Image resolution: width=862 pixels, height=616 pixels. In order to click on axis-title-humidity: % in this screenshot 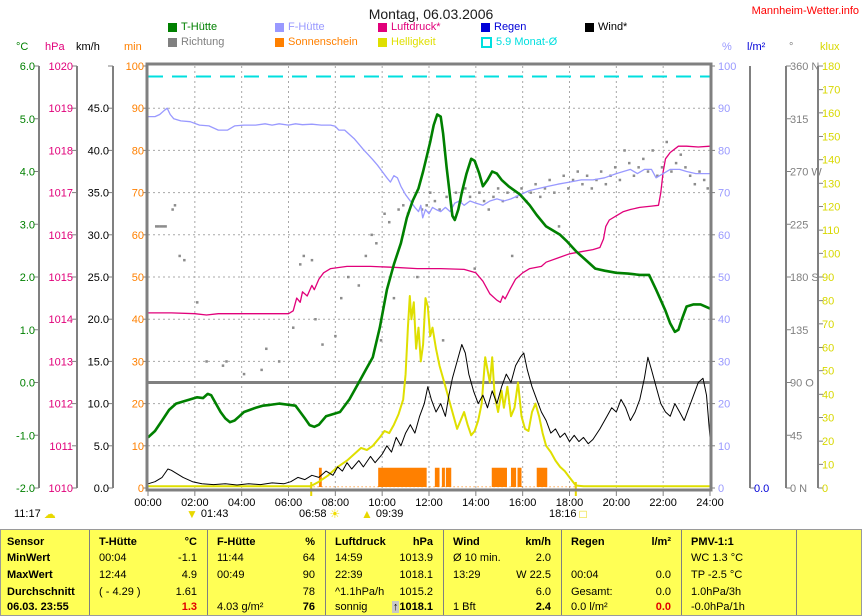, I will do `click(727, 47)`.